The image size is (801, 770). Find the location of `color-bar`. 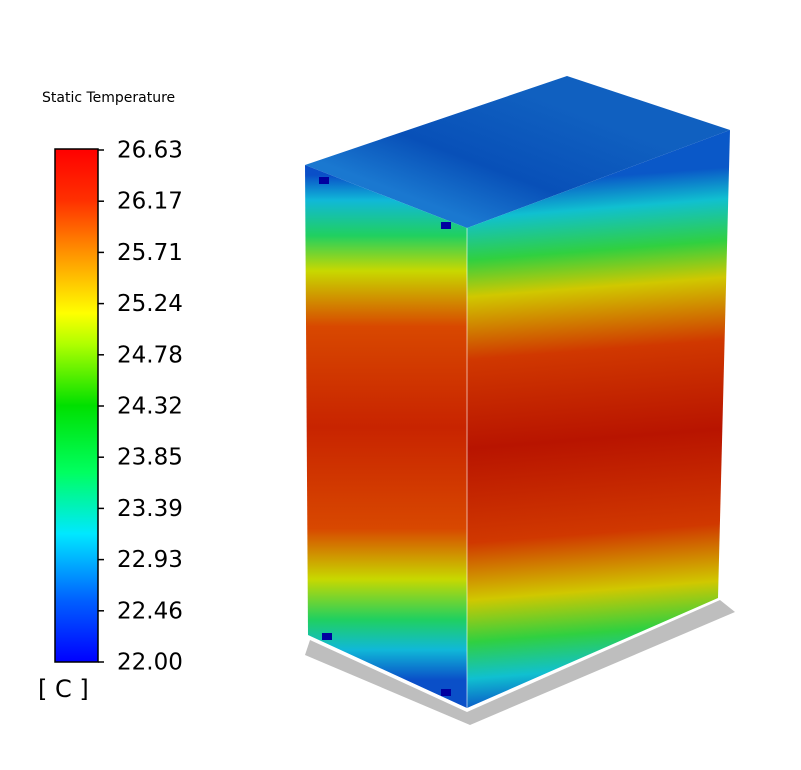

color-bar is located at coordinates (76, 405).